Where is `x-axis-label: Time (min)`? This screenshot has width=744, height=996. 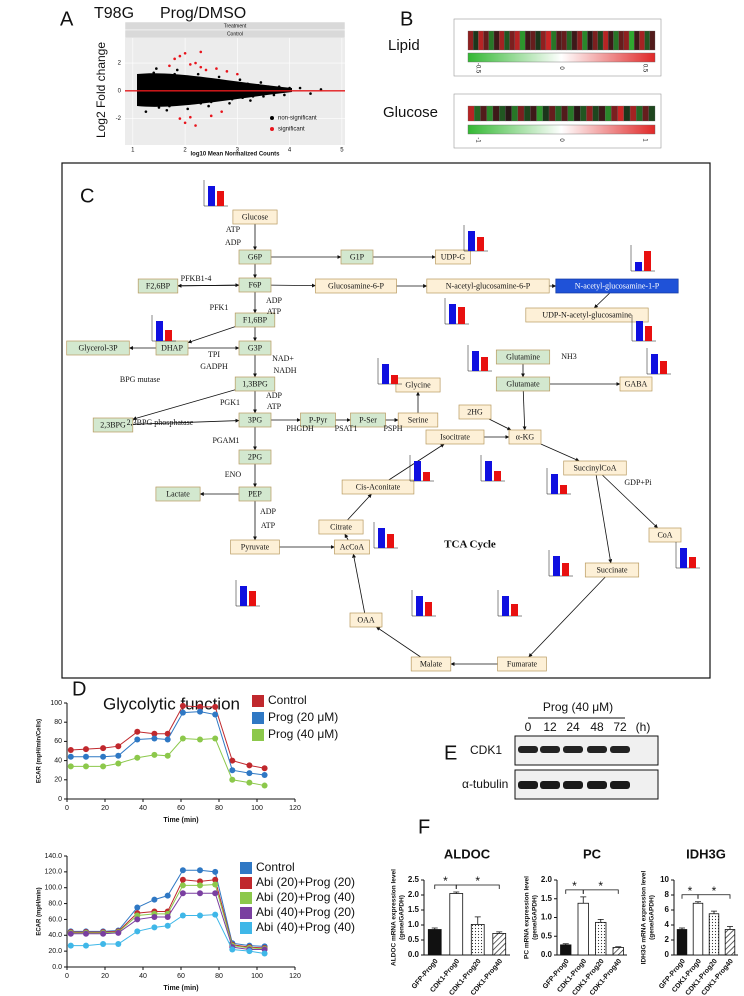 x-axis-label: Time (min) is located at coordinates (180, 988).